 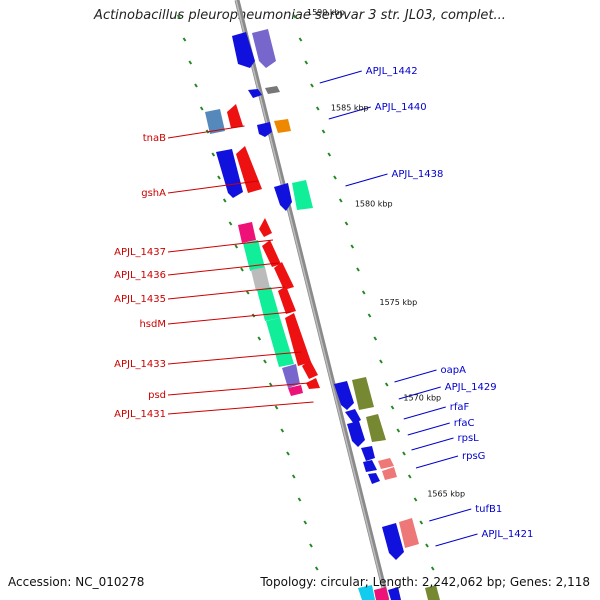 What do you see at coordinates (399, 302) in the screenshot?
I see `scale-tick-label: 1575 kbp` at bounding box center [399, 302].